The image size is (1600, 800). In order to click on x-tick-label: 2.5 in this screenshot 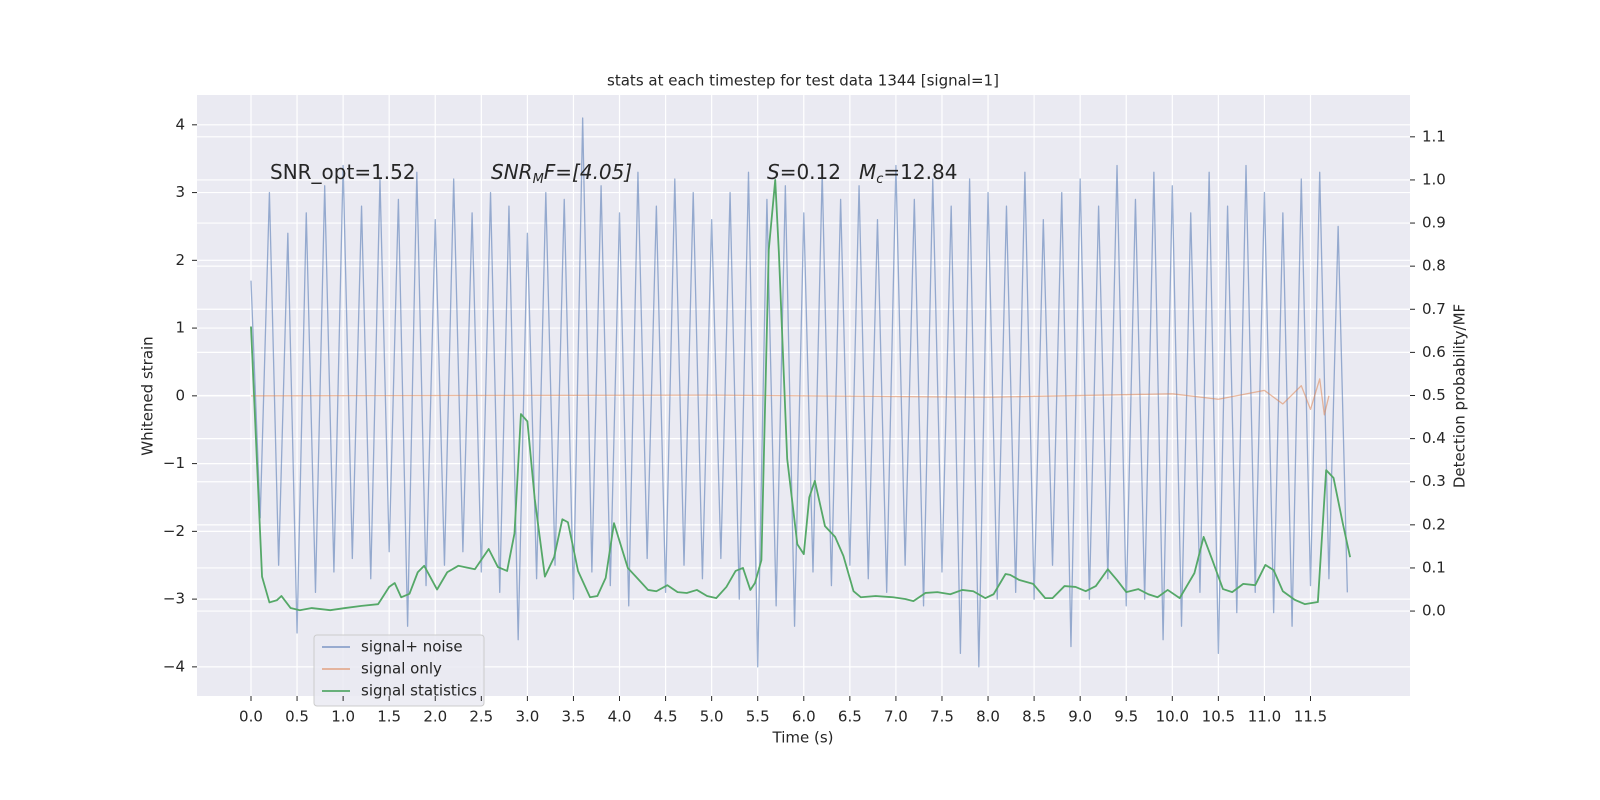, I will do `click(481, 717)`.